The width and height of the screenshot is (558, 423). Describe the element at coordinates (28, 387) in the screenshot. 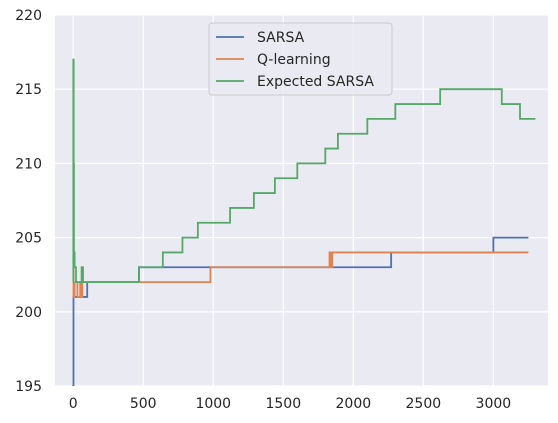

I see `y-tick-label: 195` at that location.